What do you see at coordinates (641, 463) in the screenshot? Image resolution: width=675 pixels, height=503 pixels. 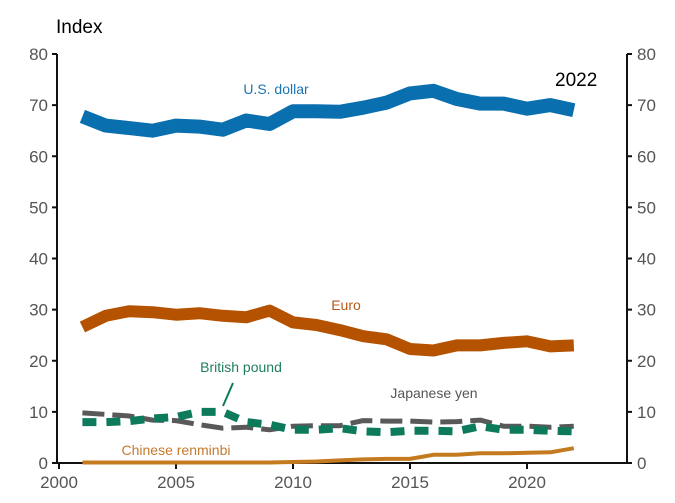 I see `y-tick-label-right: 0` at bounding box center [641, 463].